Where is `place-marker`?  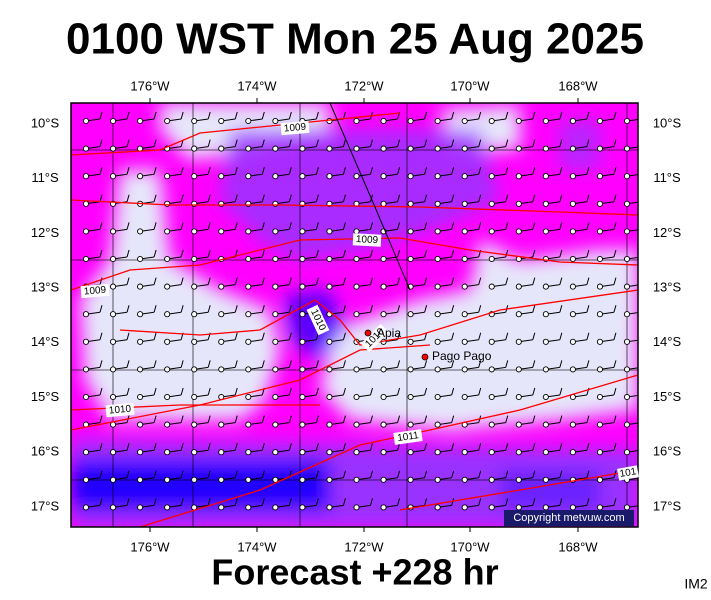
place-marker is located at coordinates (425, 357).